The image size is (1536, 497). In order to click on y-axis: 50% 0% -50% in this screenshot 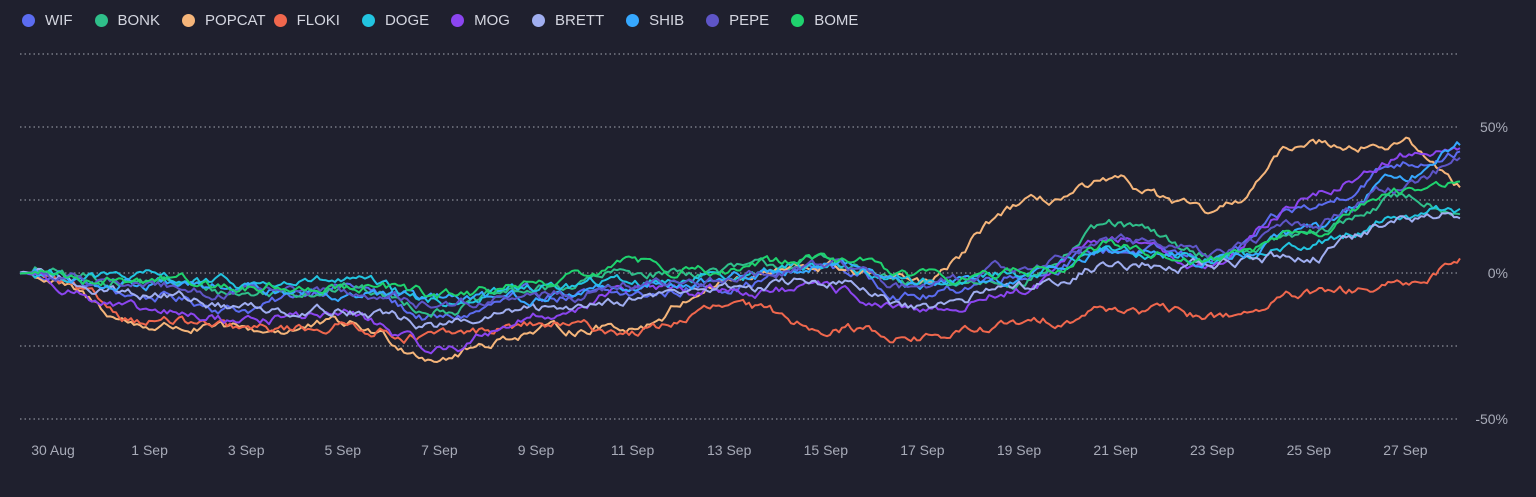, I will do `click(1491, 273)`.